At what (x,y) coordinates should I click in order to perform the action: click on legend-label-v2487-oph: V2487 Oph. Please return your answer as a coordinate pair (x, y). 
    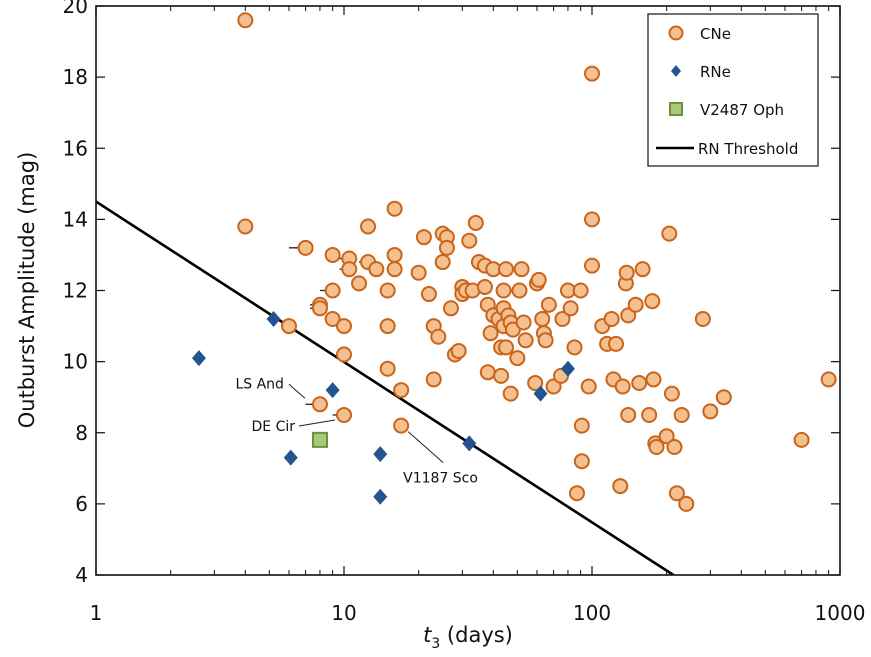
    Looking at the image, I should click on (742, 110).